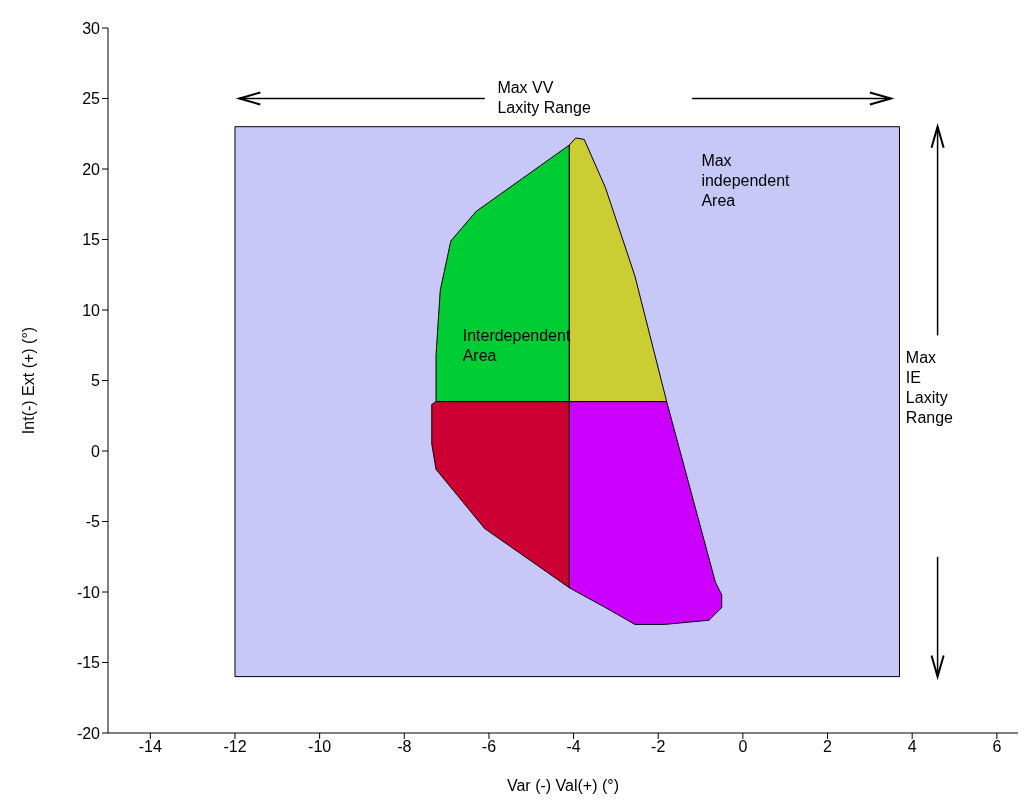  I want to click on x-axis-title: Var (-) Val(+) (°), so click(563, 785).